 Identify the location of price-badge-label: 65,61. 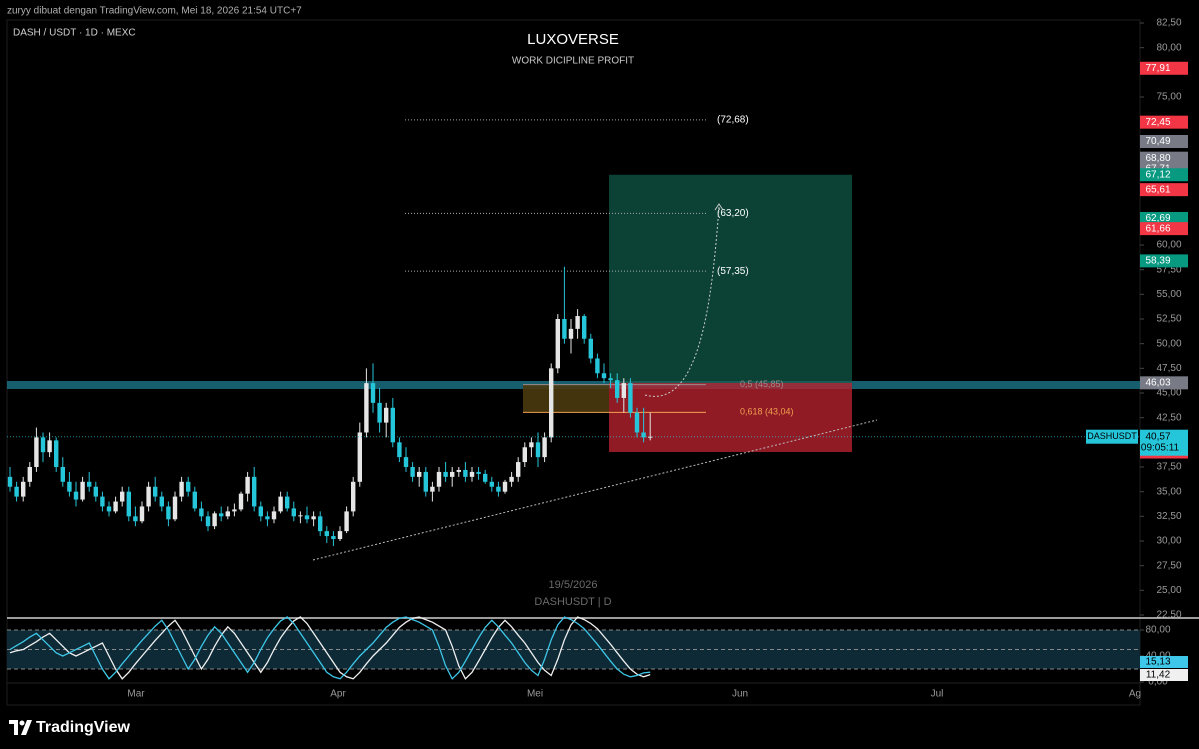
(1157, 189).